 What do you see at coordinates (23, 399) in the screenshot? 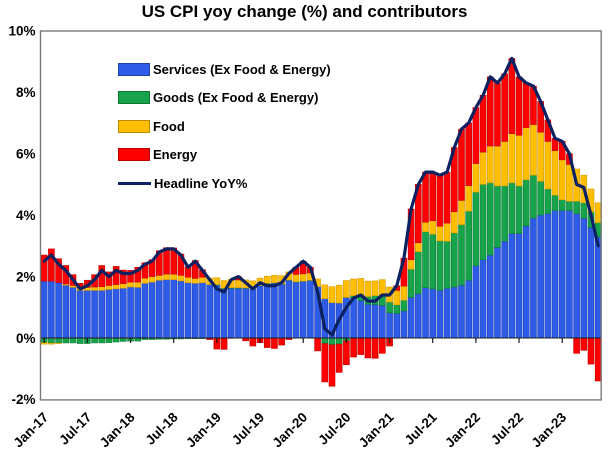
I see `y-axis-tick-label: -2%` at bounding box center [23, 399].